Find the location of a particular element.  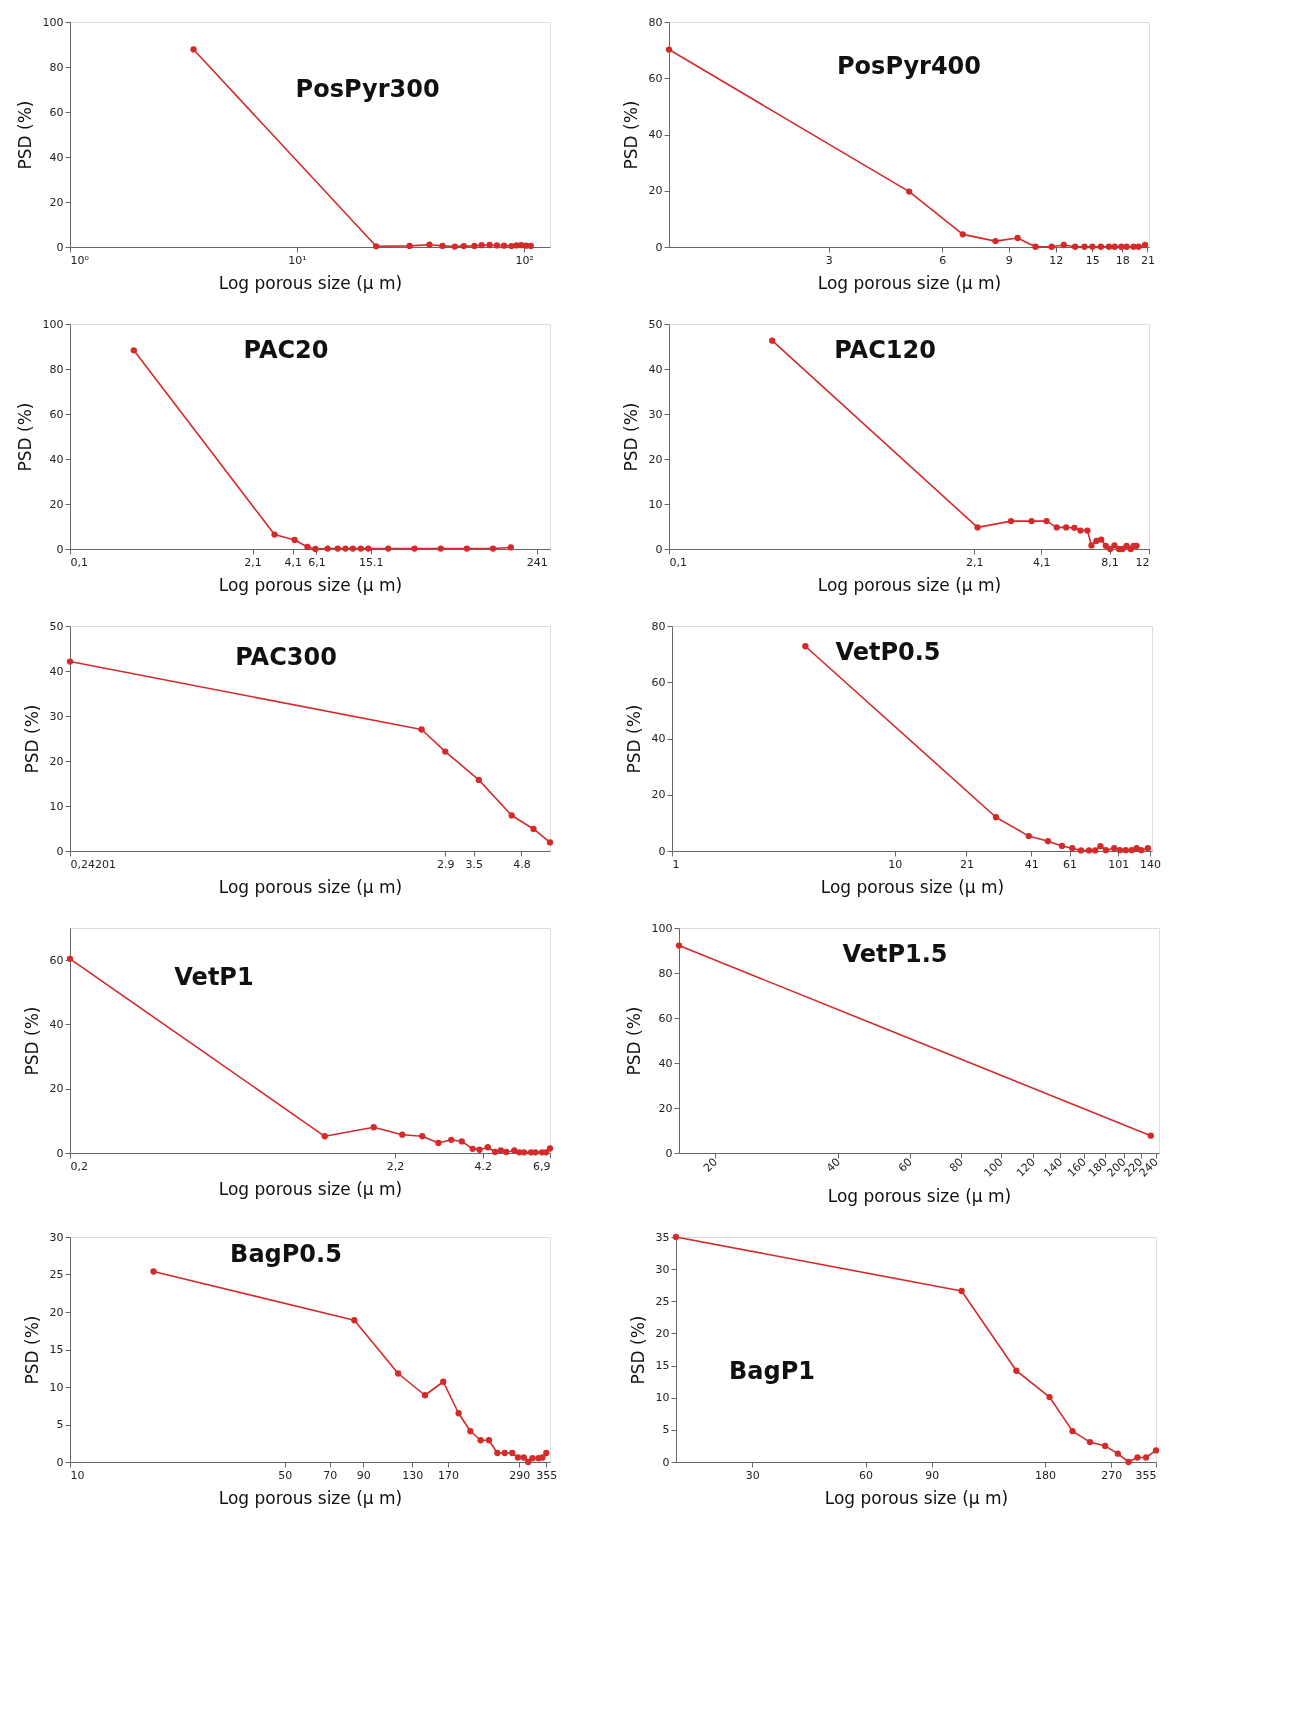

x-tick-label: 180 is located at coordinates (1046, 1475).